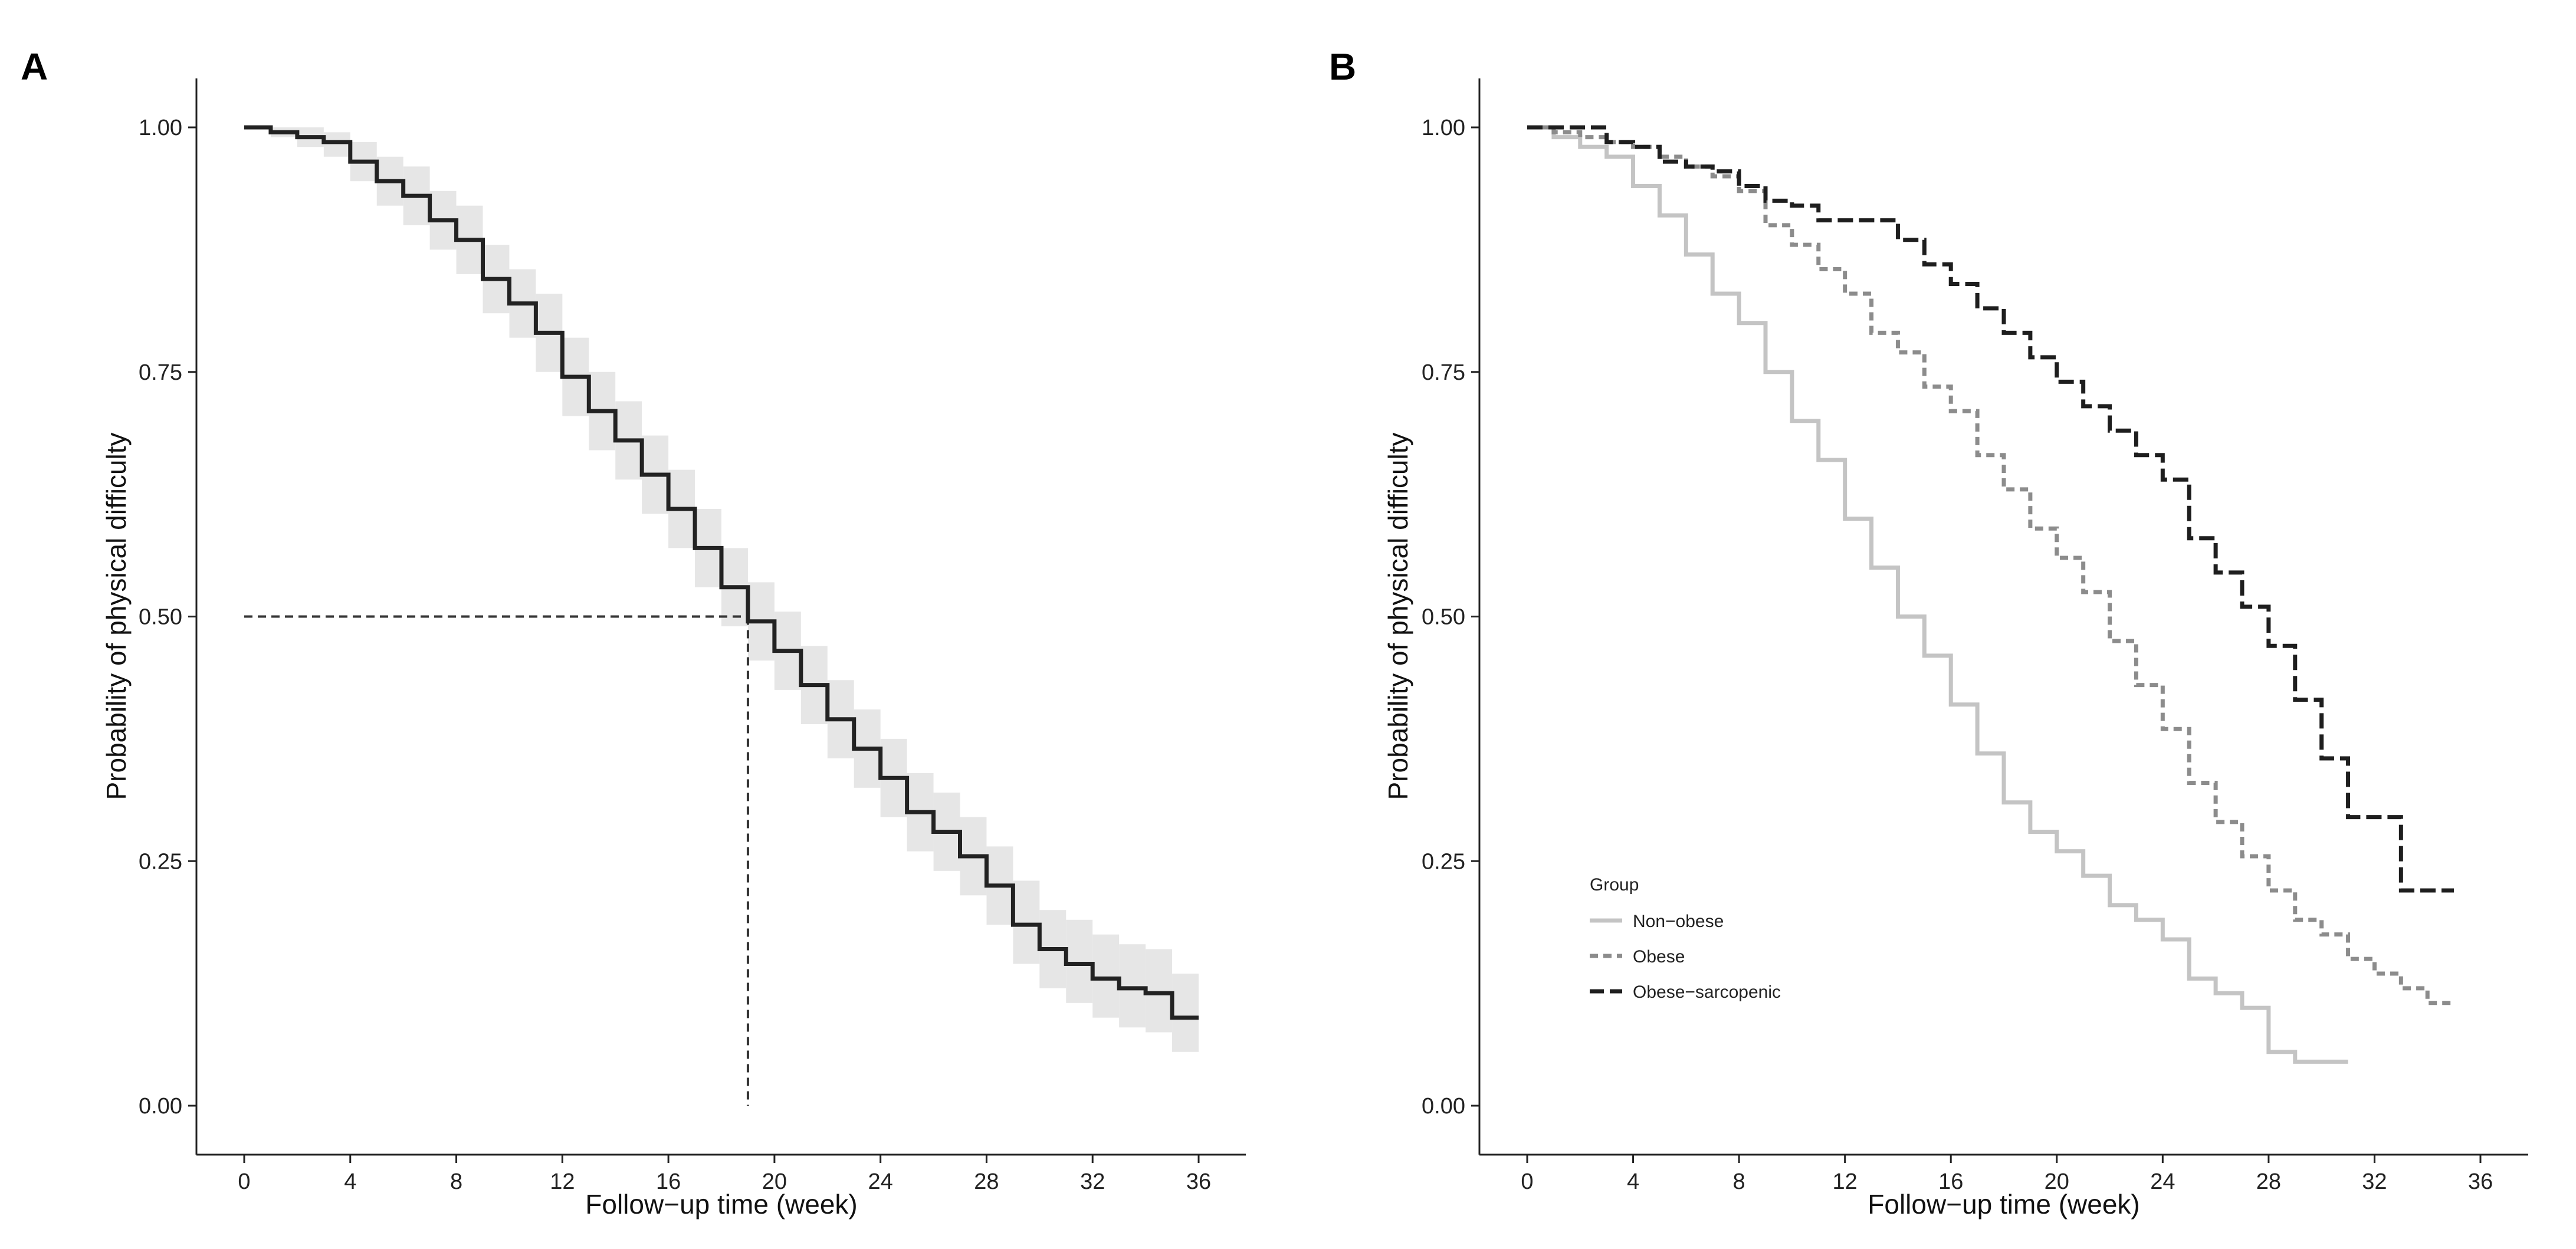  Describe the element at coordinates (1198, 1181) in the screenshot. I see `panel-a-x-tick-label: 36` at that location.